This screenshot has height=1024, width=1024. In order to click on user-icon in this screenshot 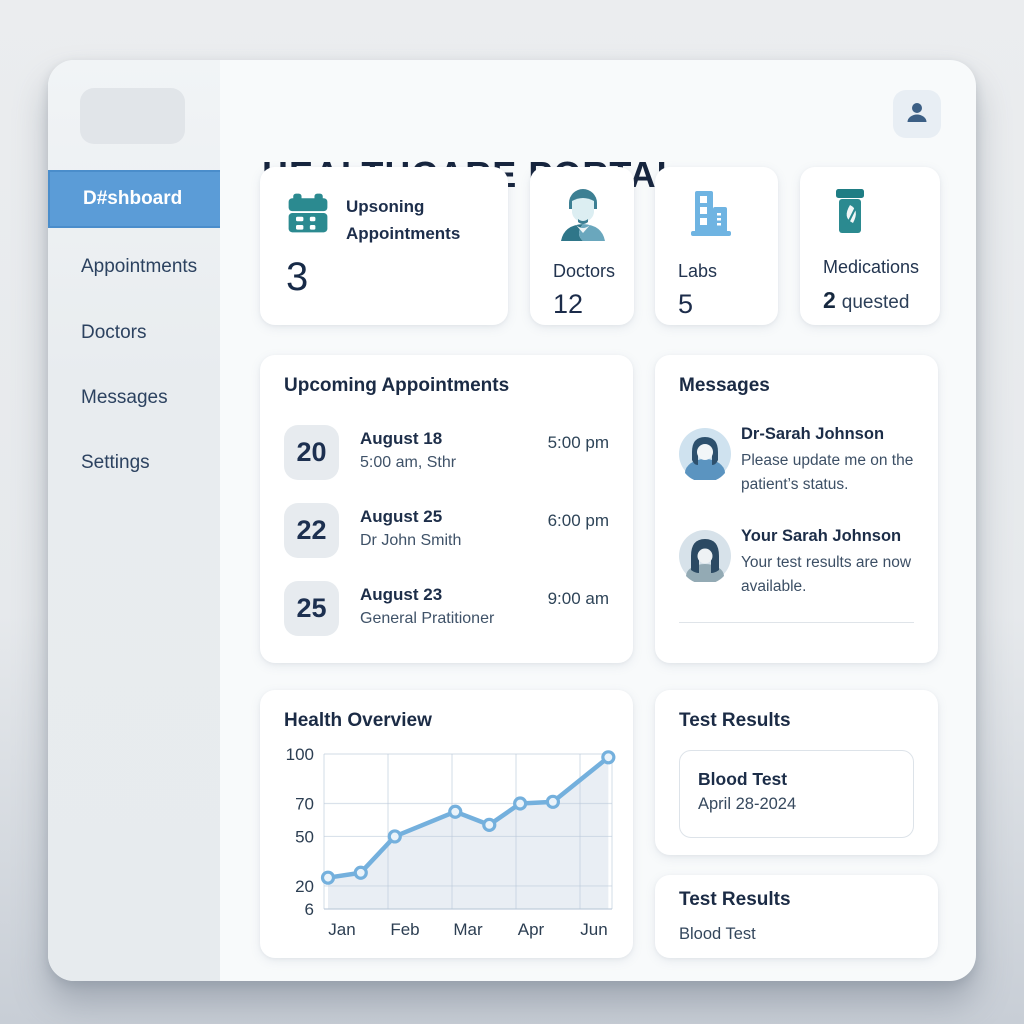, I will do `click(917, 114)`.